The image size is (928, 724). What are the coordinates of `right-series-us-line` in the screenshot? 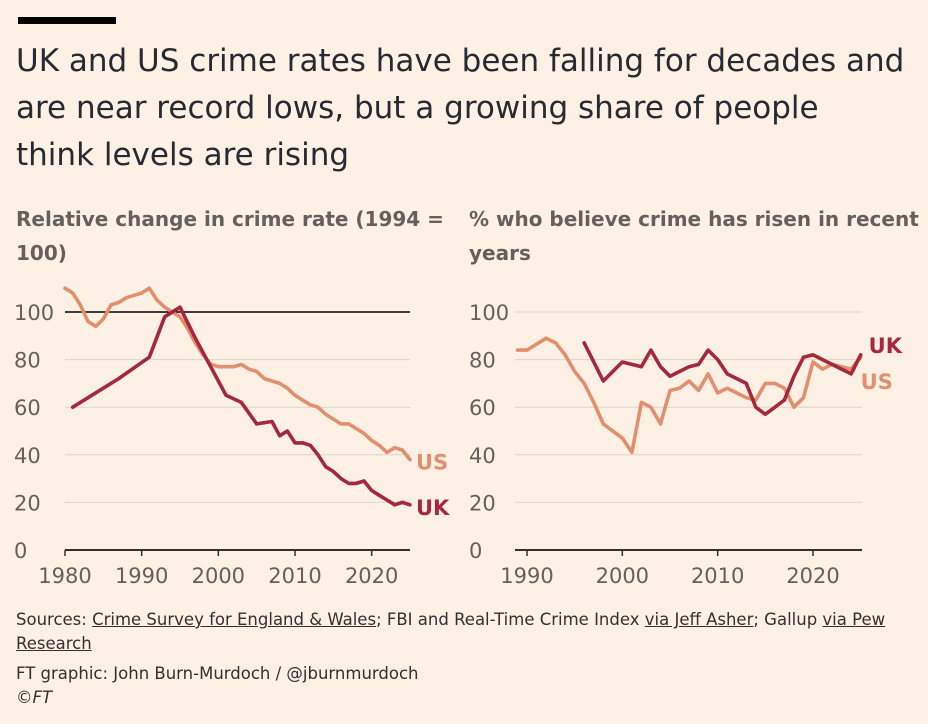 It's located at (689, 395).